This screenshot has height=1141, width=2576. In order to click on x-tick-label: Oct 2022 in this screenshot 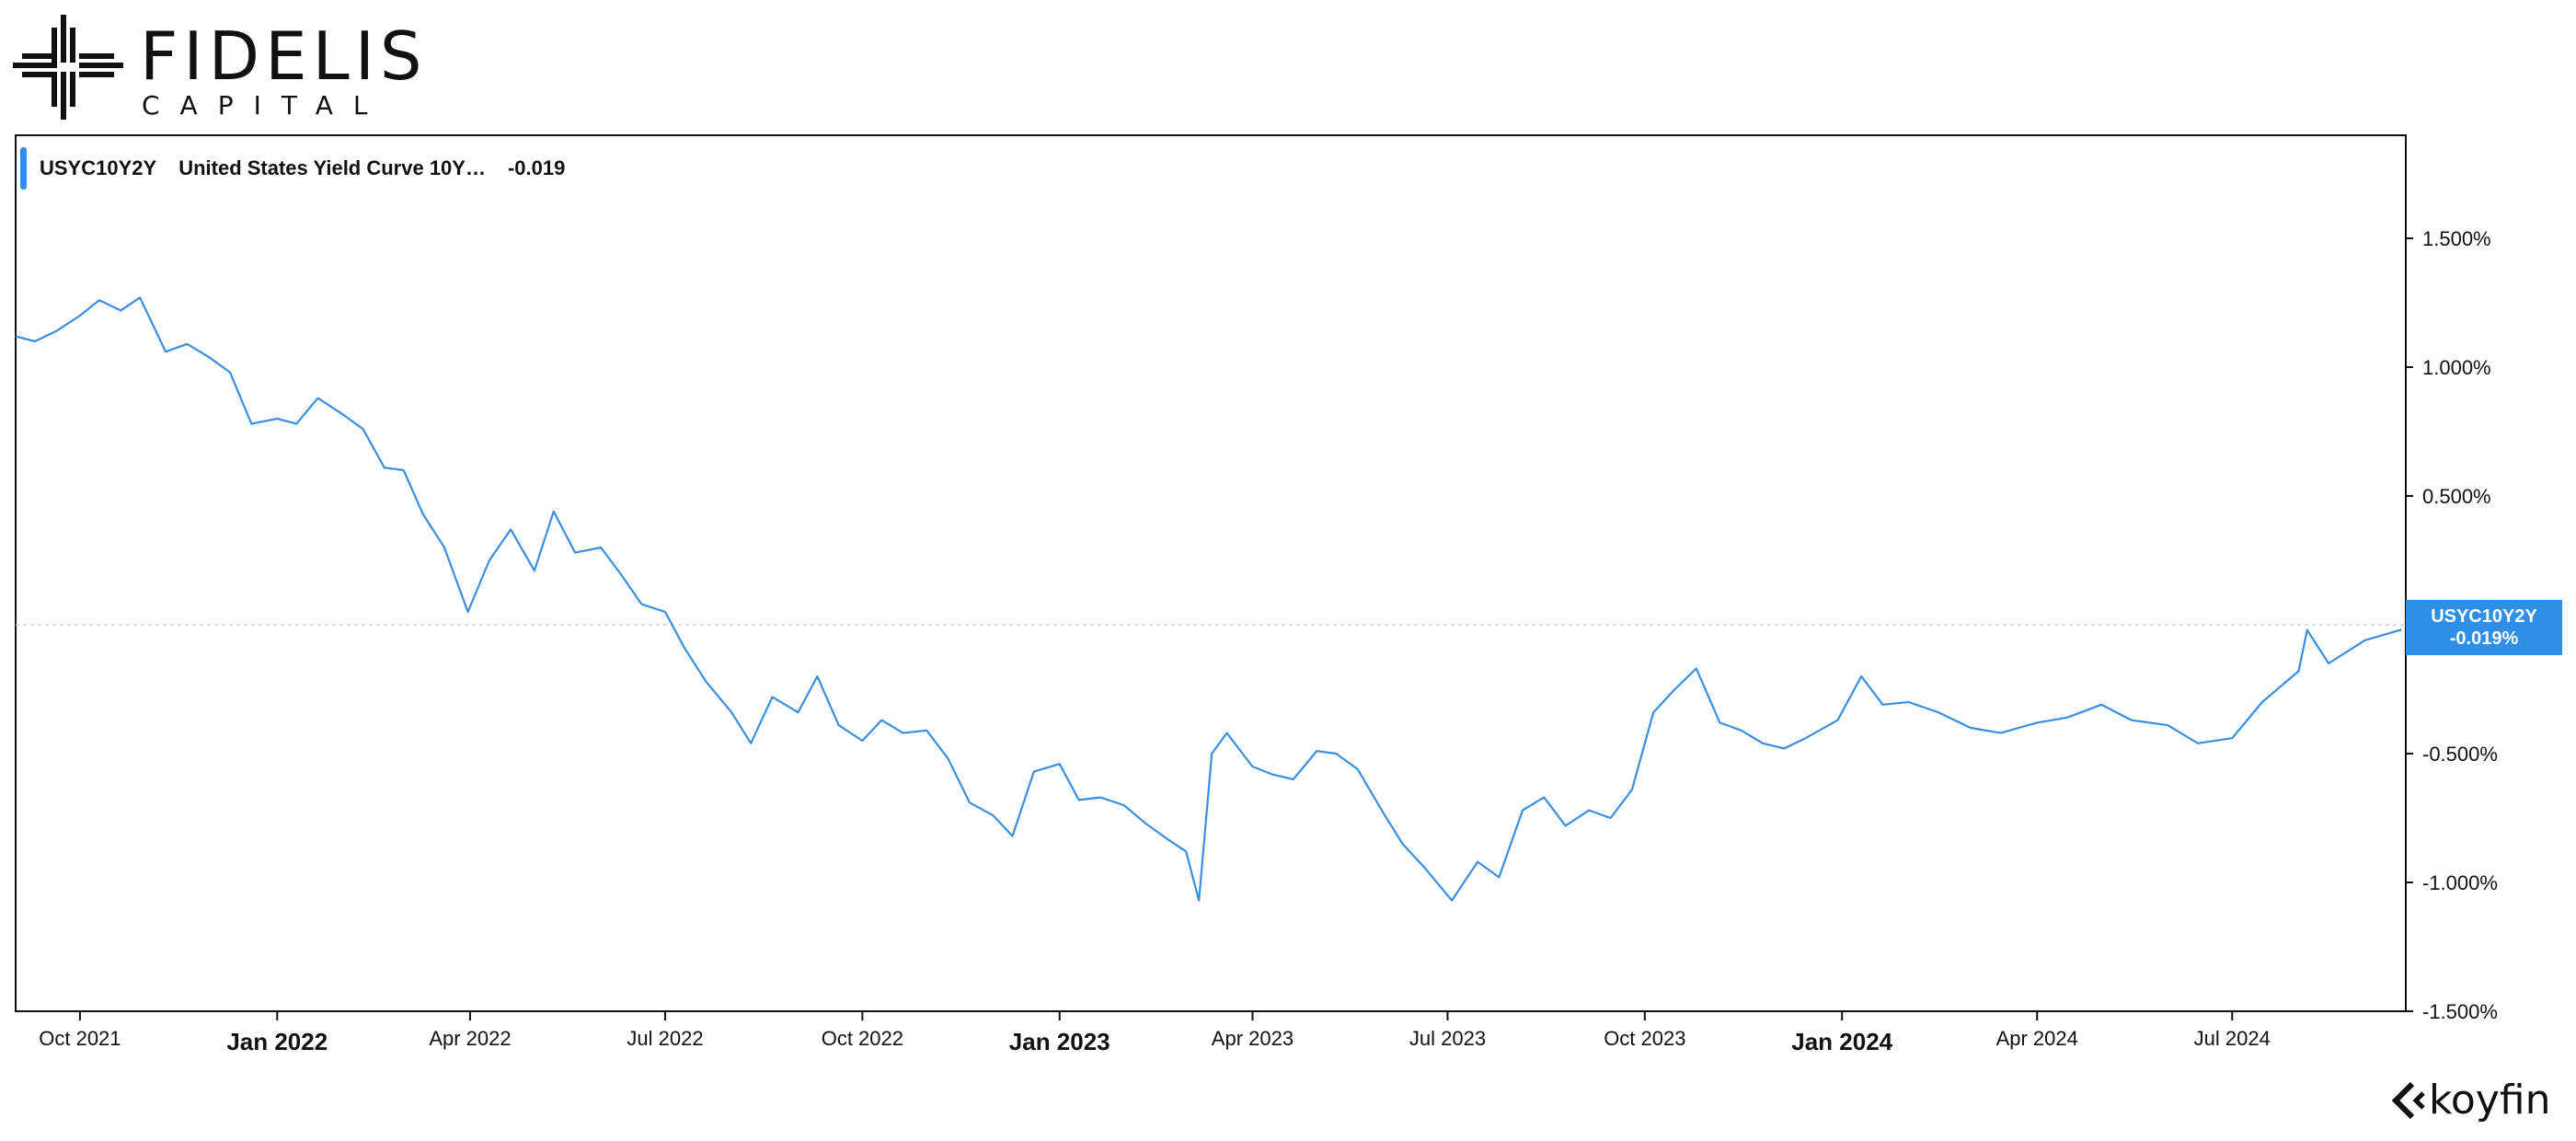, I will do `click(862, 1038)`.